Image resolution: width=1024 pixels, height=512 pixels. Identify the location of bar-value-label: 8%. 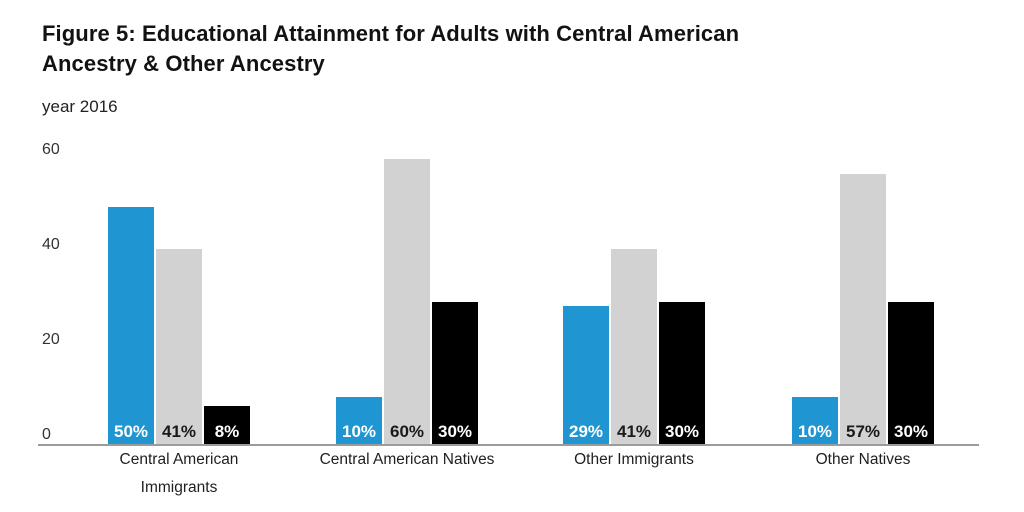
(227, 431).